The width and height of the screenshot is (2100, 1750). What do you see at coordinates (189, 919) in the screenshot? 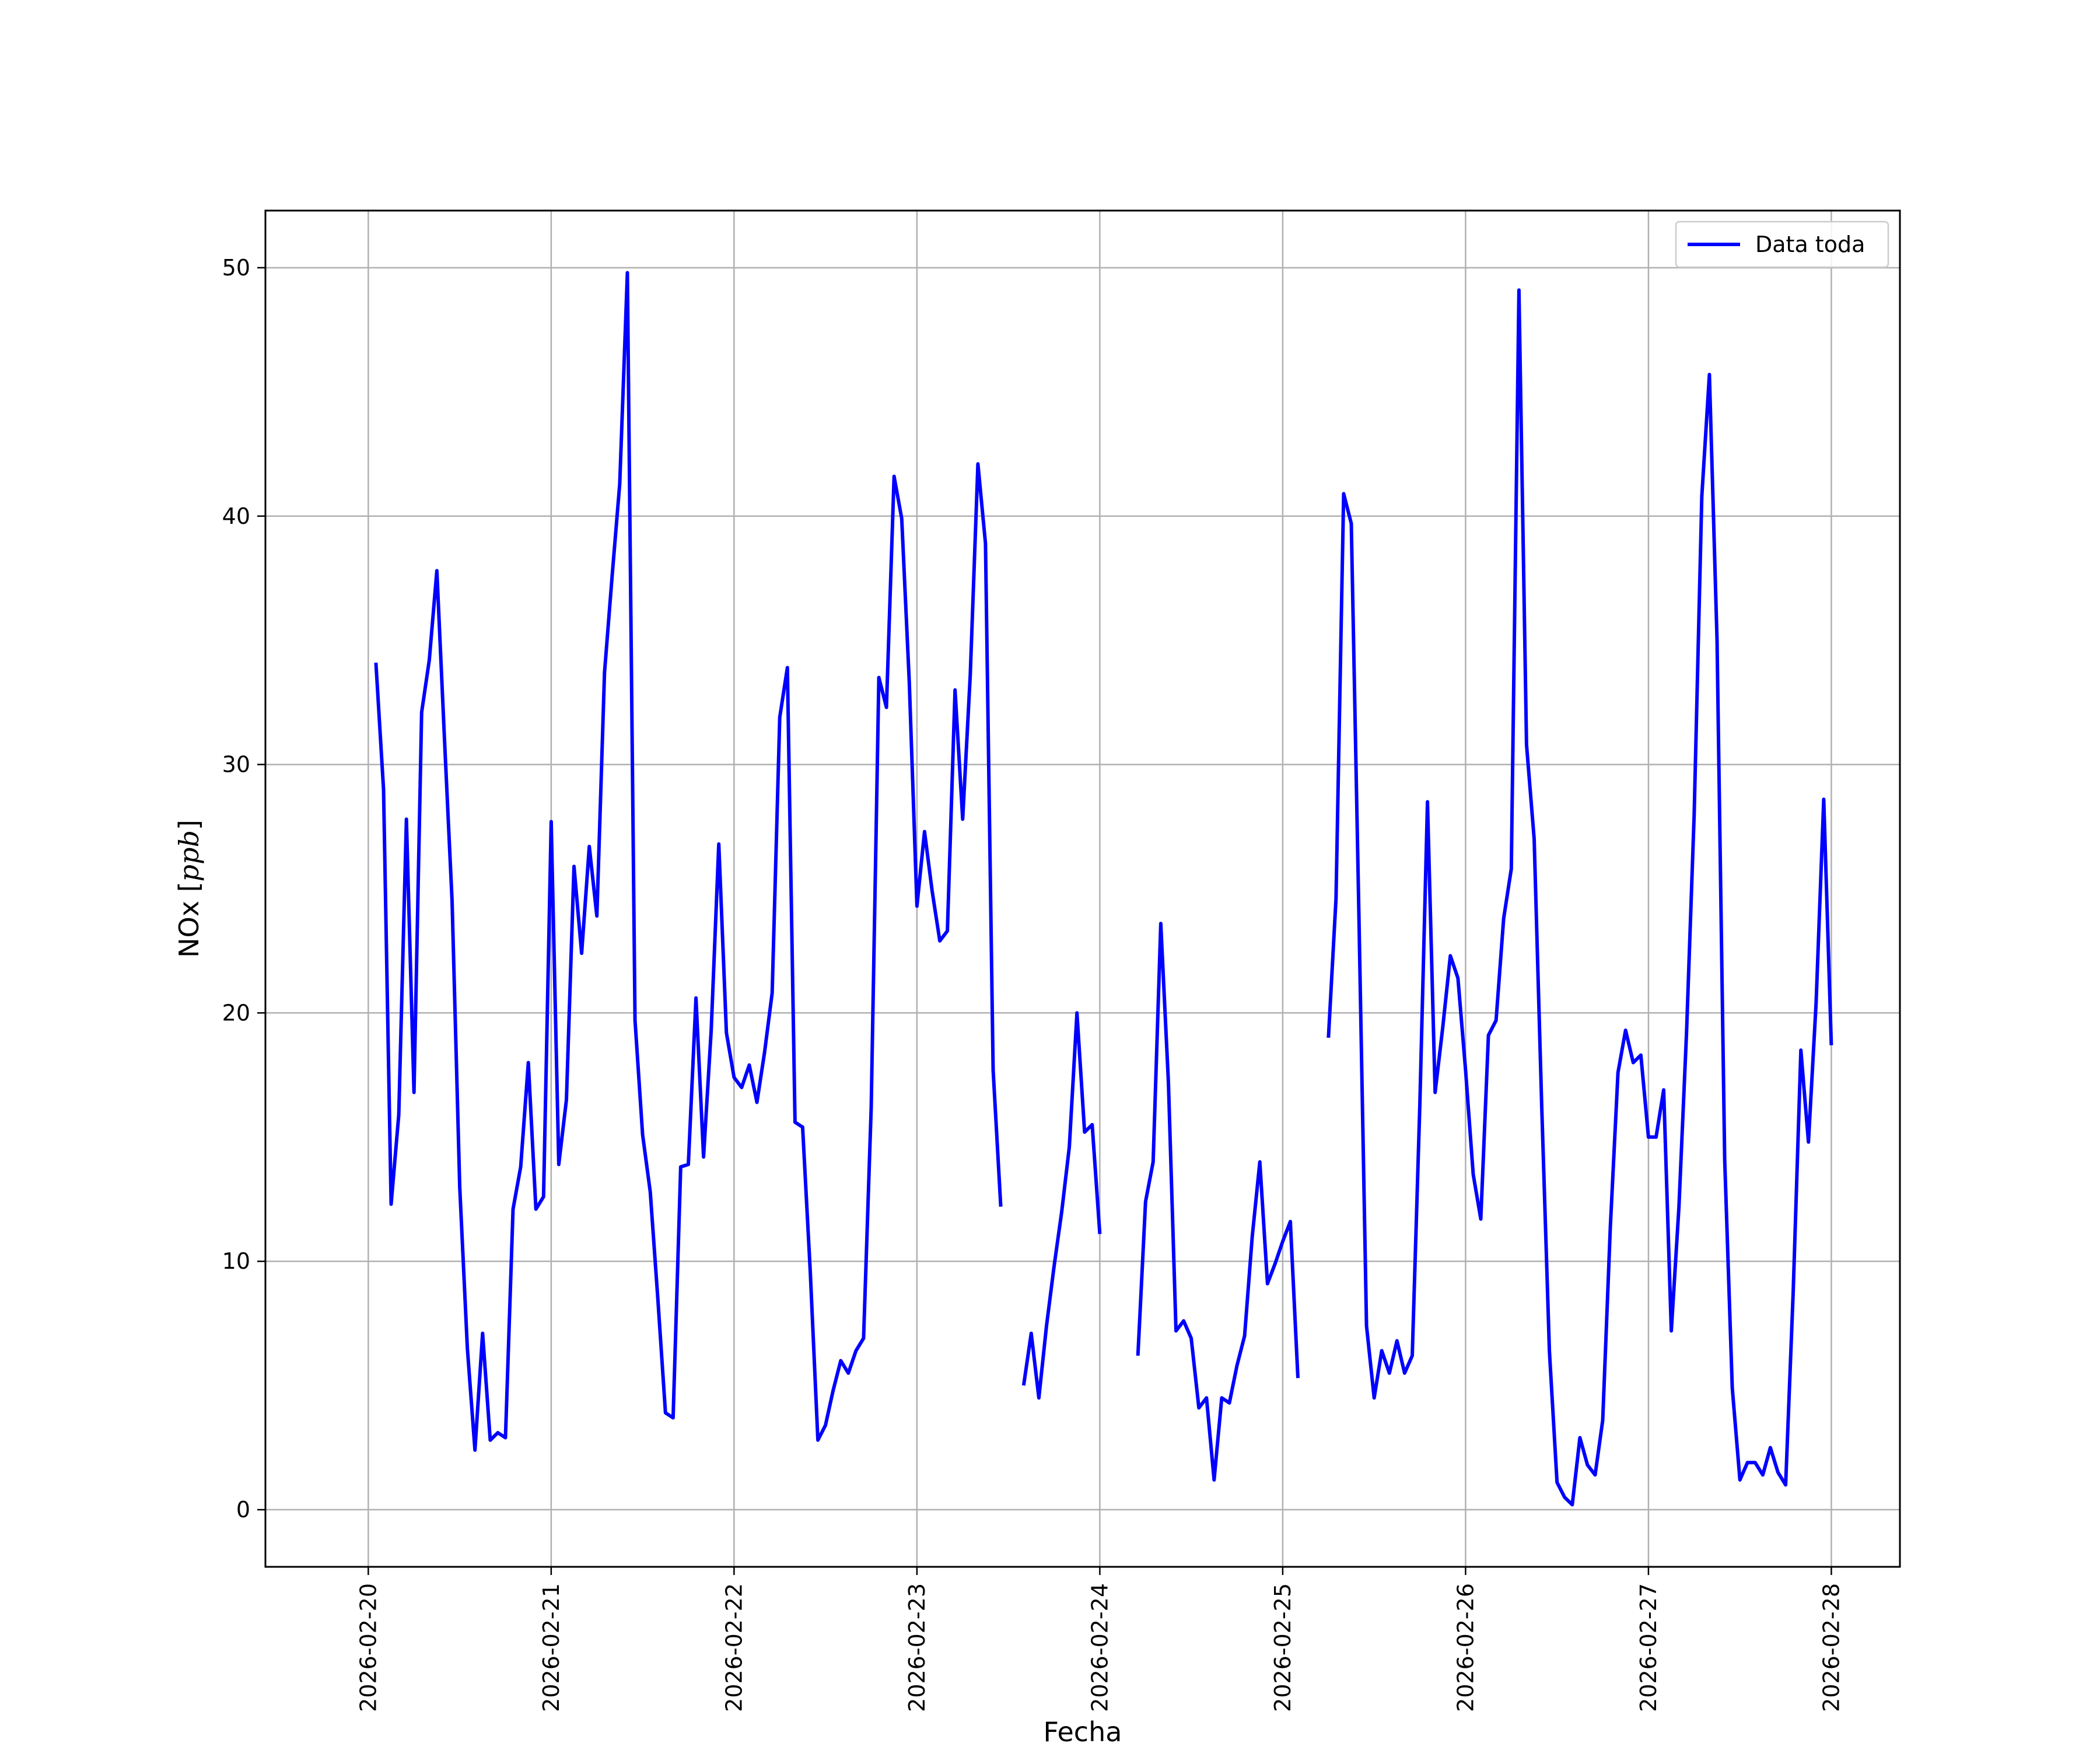
I see `y-axis-label-prefix: NOx [` at bounding box center [189, 919].